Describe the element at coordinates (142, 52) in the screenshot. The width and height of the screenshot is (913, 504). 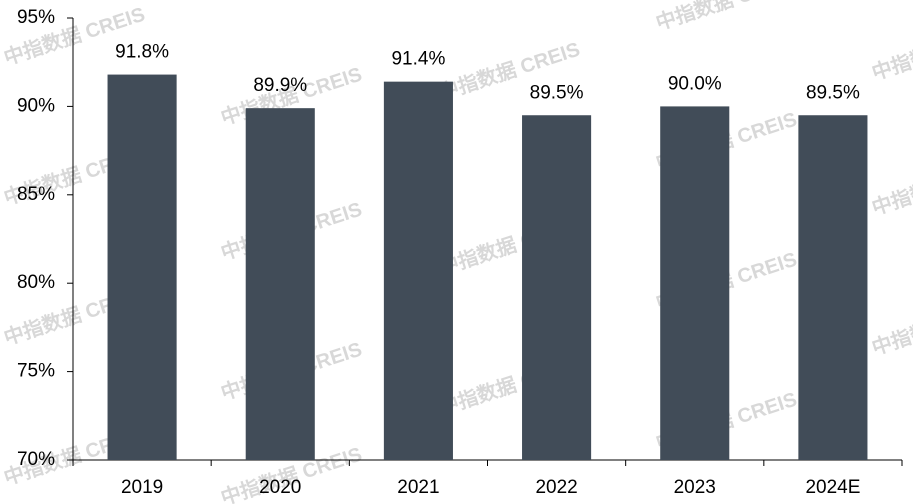
I see `value-label: 91.8%` at that location.